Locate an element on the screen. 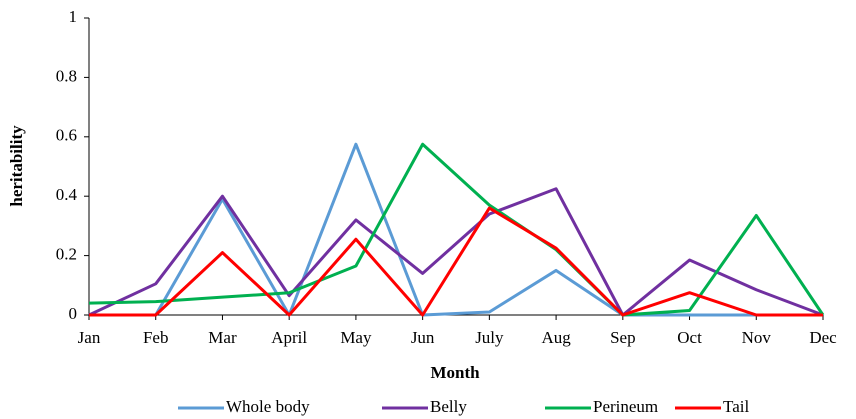 The width and height of the screenshot is (856, 419). y-tick-label: 0.6 is located at coordinates (66, 135).